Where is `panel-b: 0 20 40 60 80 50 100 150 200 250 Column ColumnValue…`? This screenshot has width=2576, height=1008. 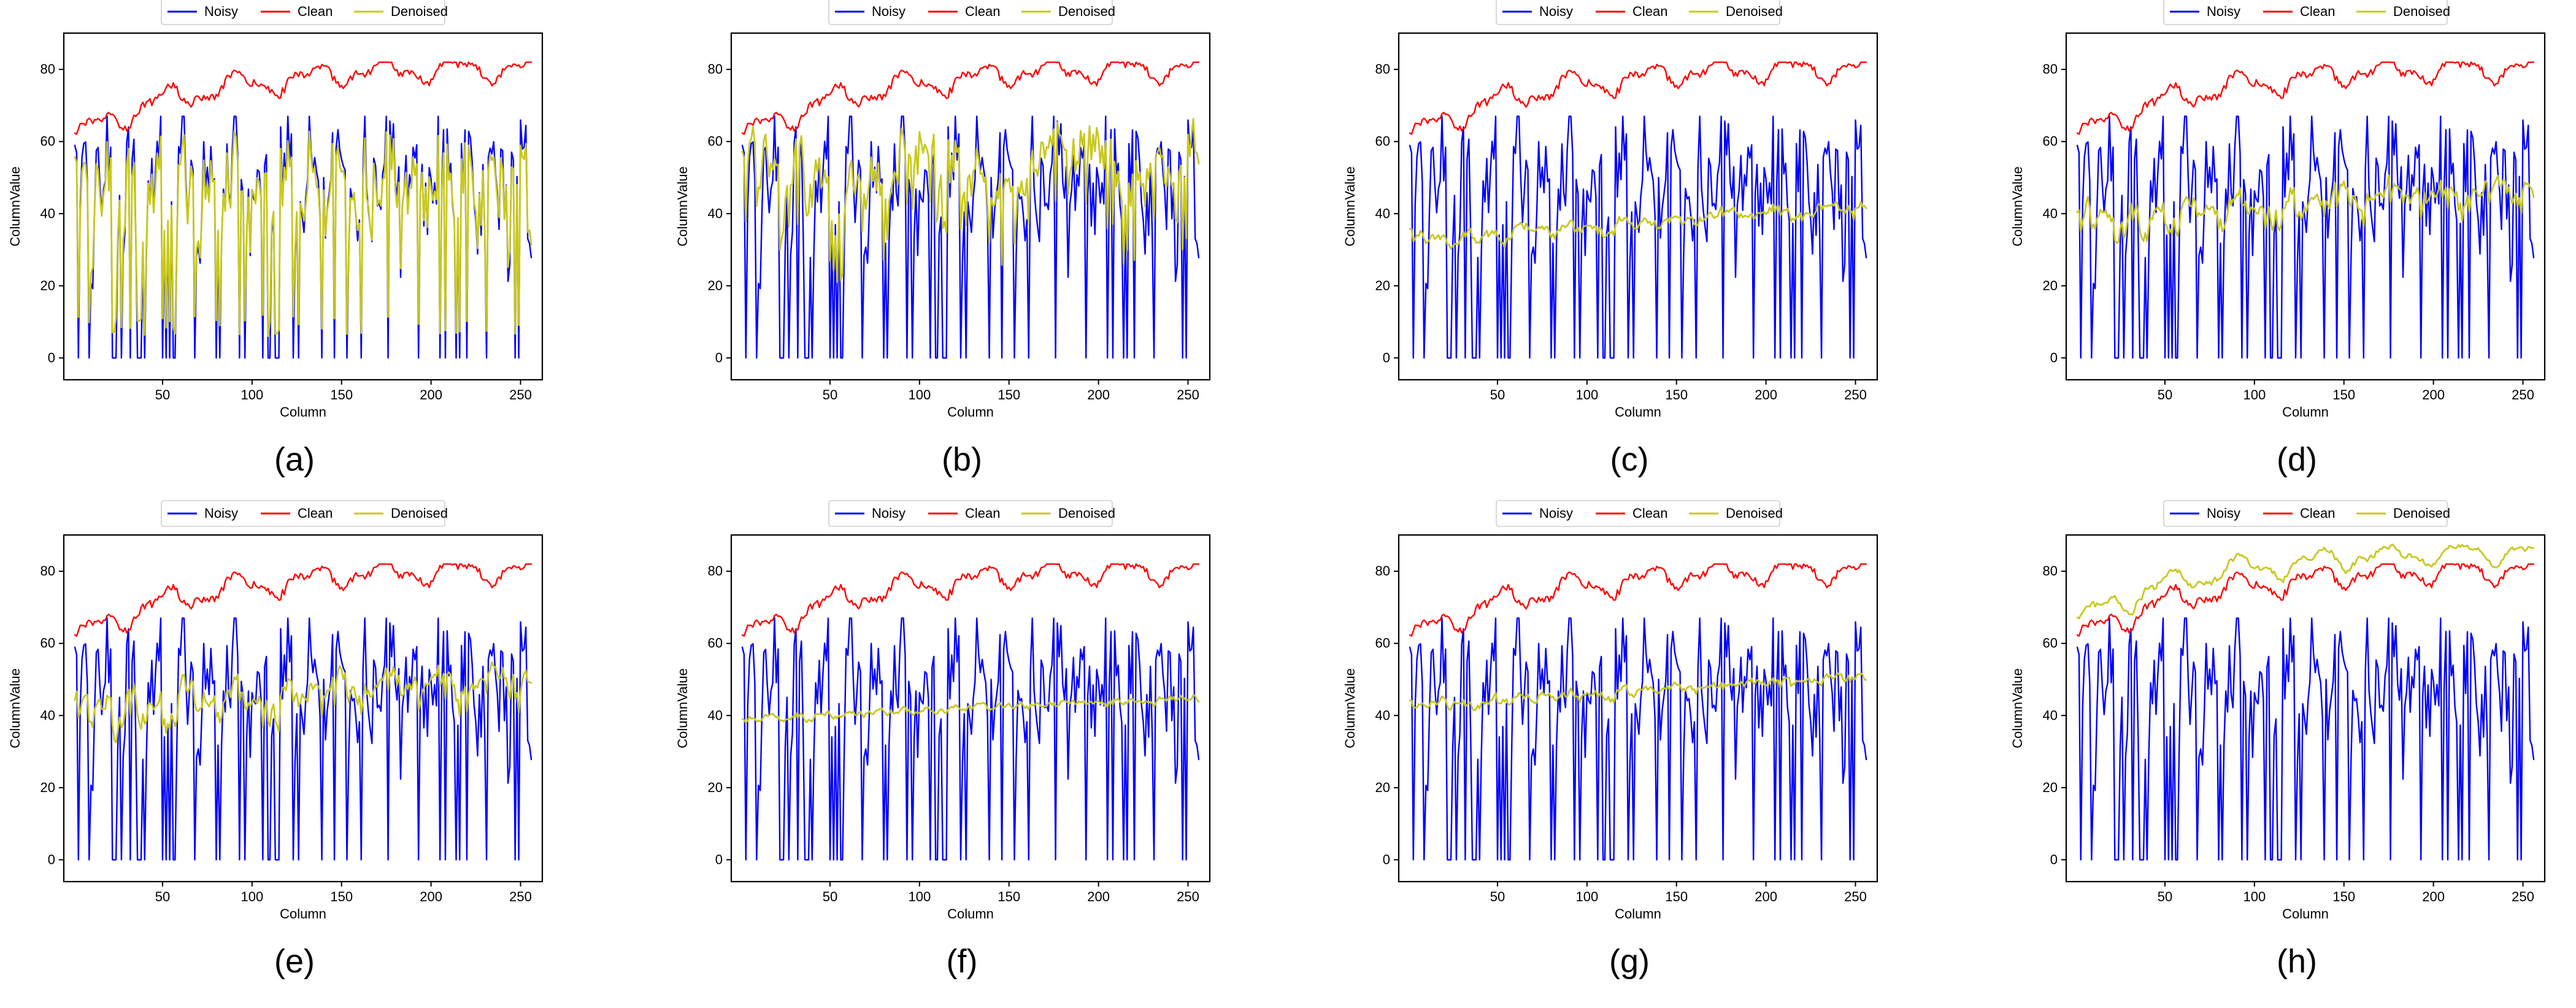
panel-b: 0 20 40 60 80 50 100 150 200 250 Column ColumnValue… is located at coordinates (943, 239).